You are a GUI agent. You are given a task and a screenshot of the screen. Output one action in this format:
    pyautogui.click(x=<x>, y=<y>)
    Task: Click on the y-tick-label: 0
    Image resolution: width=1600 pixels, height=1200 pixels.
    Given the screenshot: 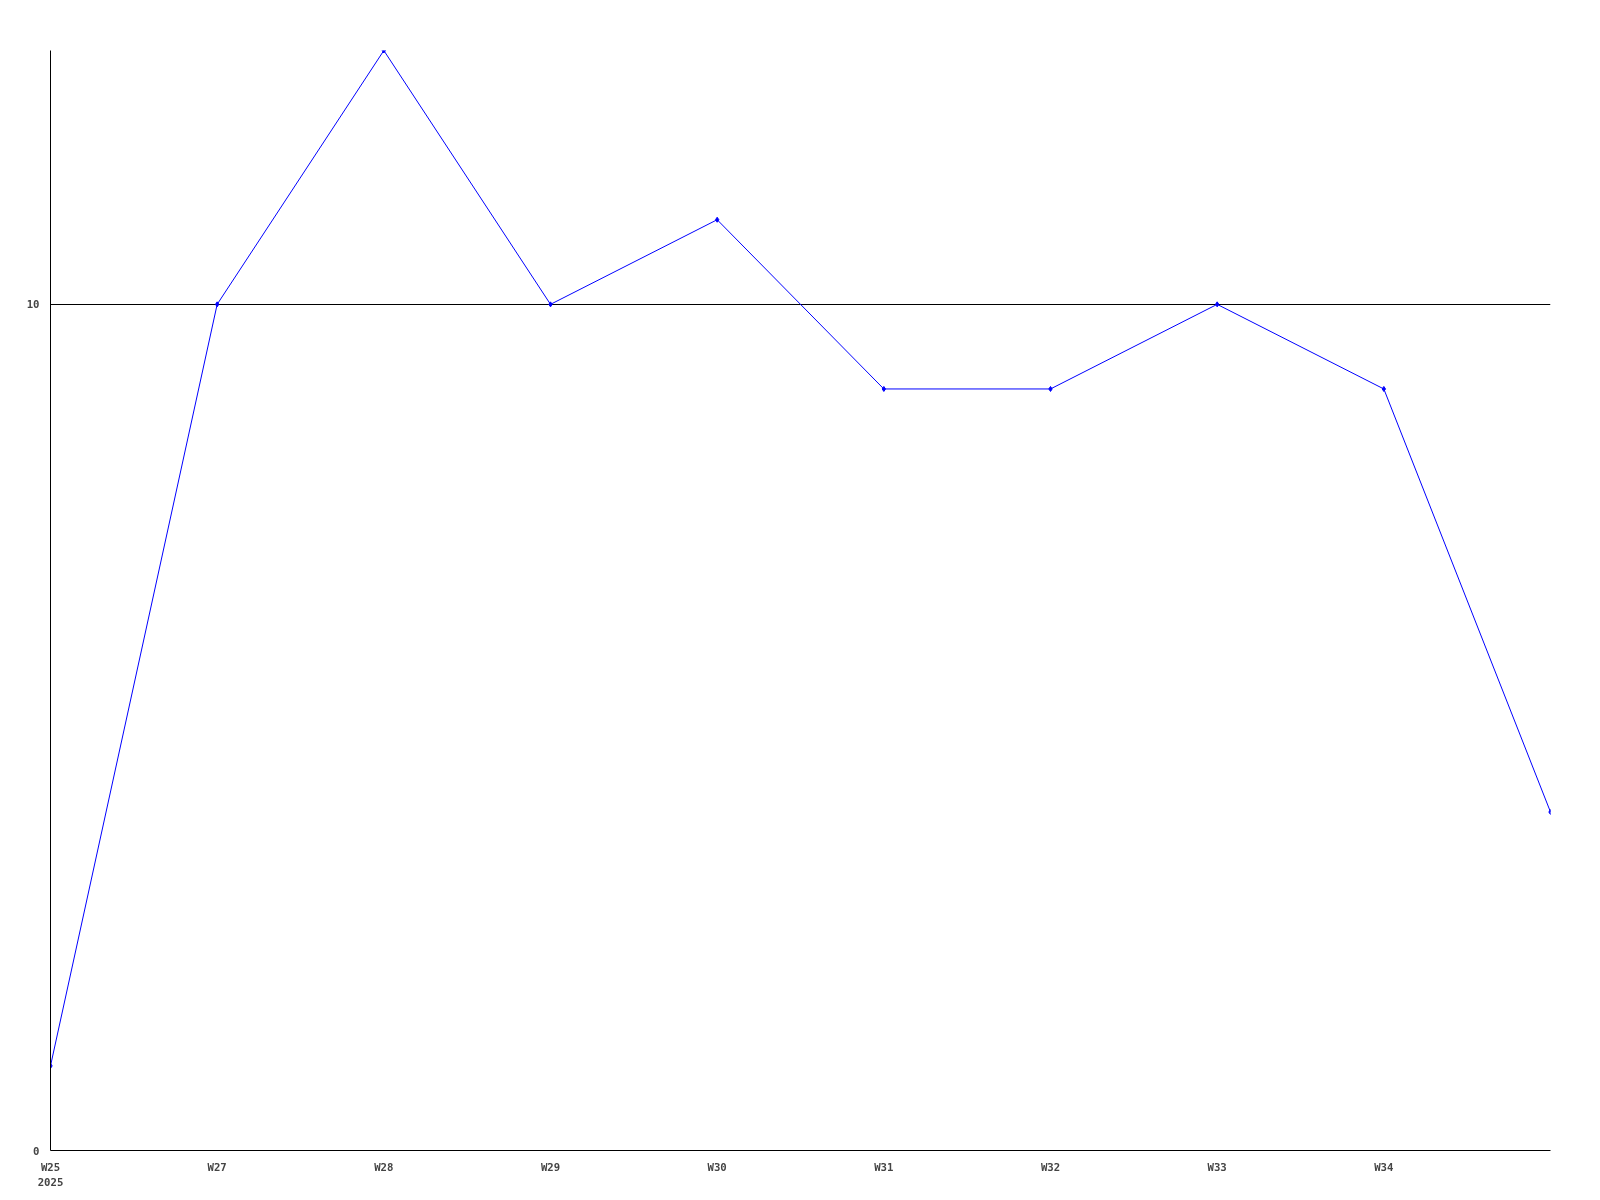 What is the action you would take?
    pyautogui.click(x=36, y=1151)
    